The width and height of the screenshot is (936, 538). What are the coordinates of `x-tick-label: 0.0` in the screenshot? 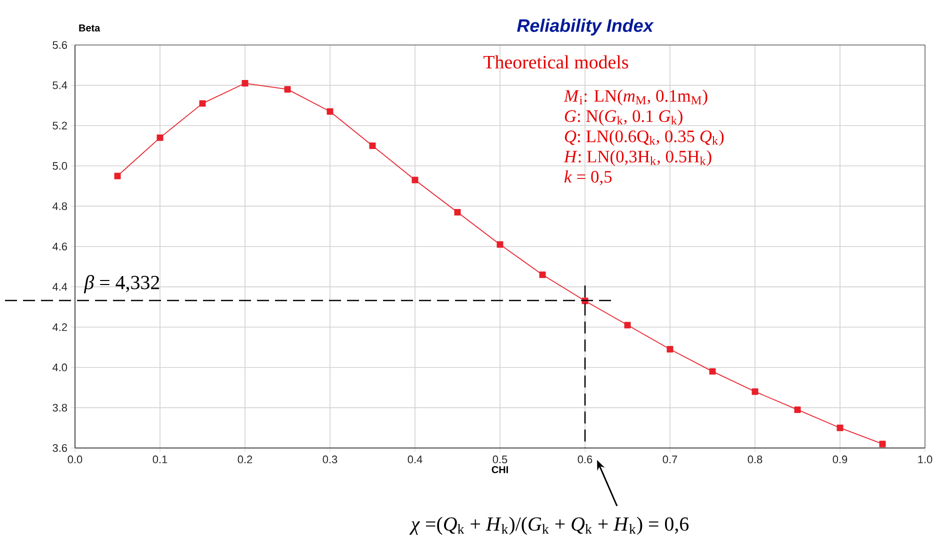 It's located at (75, 460).